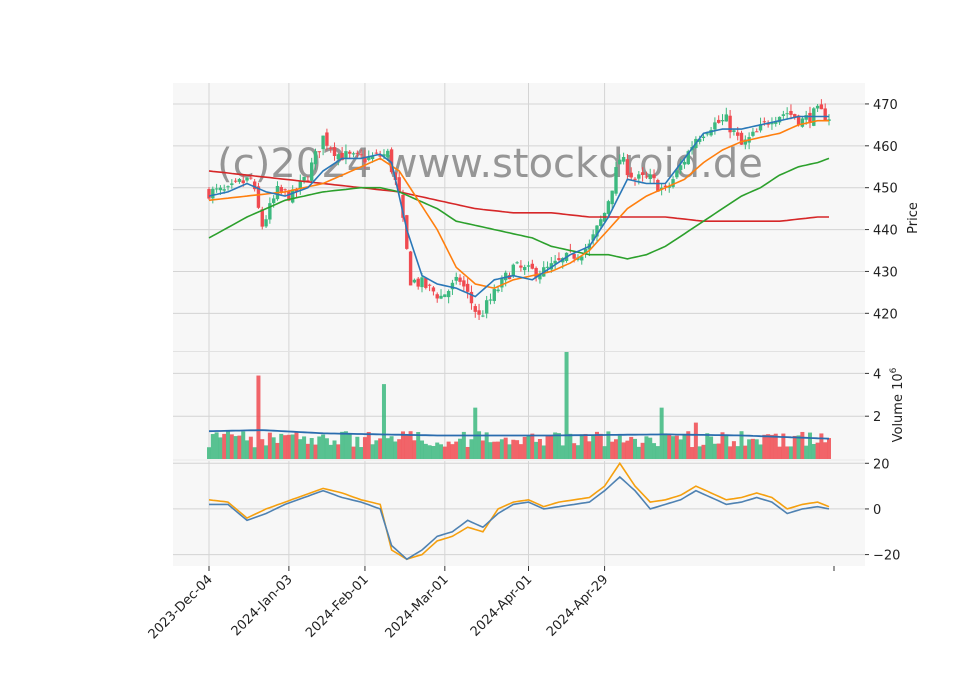 Image resolution: width=960 pixels, height=694 pixels. What do you see at coordinates (885, 189) in the screenshot?
I see `price-tick-label: 450` at bounding box center [885, 189].